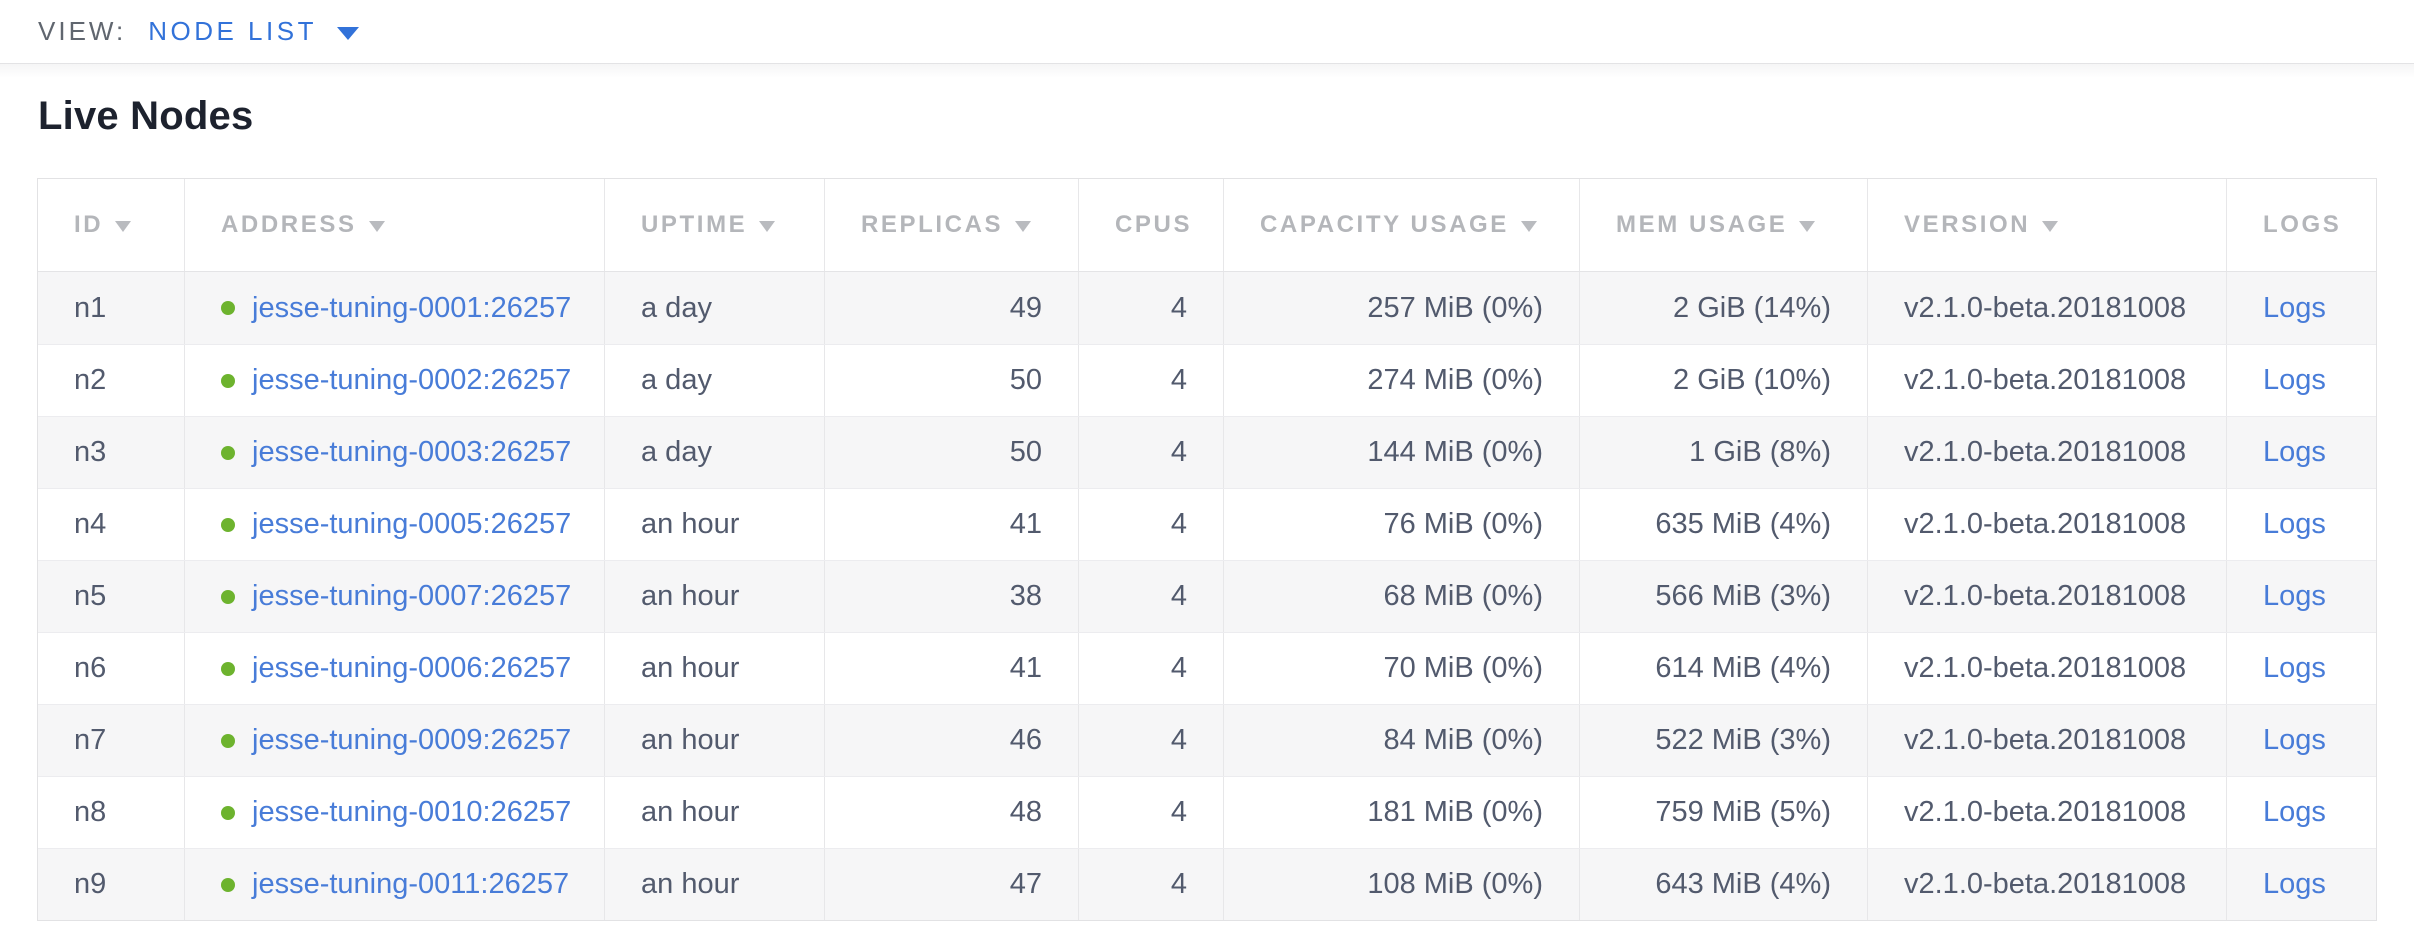 This screenshot has width=2414, height=948. I want to click on column-header: LOGS, so click(2301, 225).